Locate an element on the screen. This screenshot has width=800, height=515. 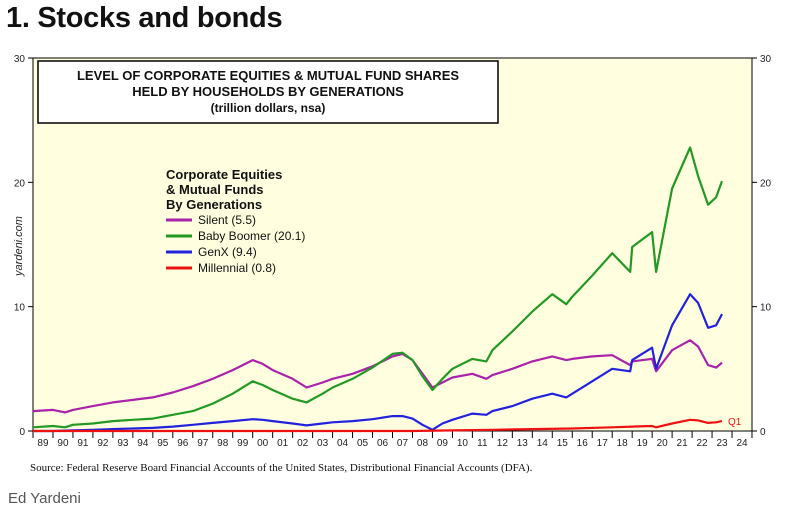
x-tick-label: 93 is located at coordinates (123, 443).